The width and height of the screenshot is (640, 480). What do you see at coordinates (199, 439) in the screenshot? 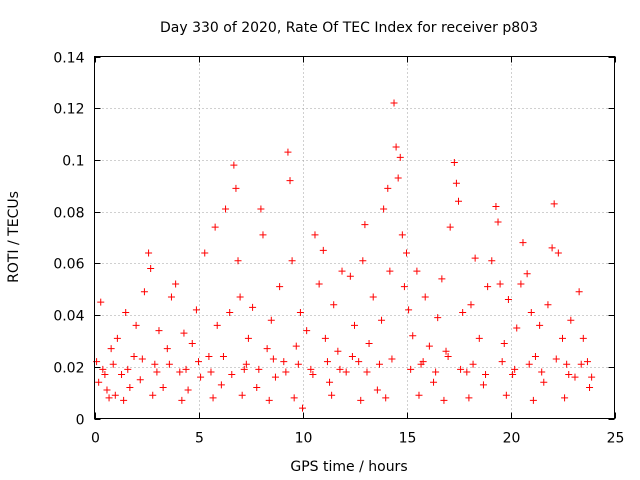
I see `x-tick-label: 5` at bounding box center [199, 439].